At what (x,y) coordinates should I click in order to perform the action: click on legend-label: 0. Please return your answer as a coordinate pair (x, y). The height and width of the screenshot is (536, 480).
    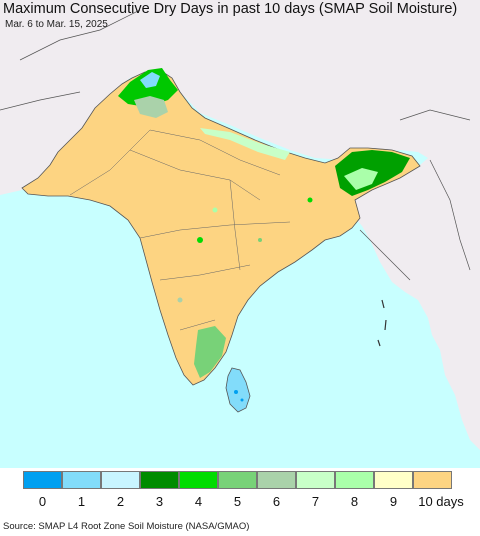
    Looking at the image, I should click on (42, 501).